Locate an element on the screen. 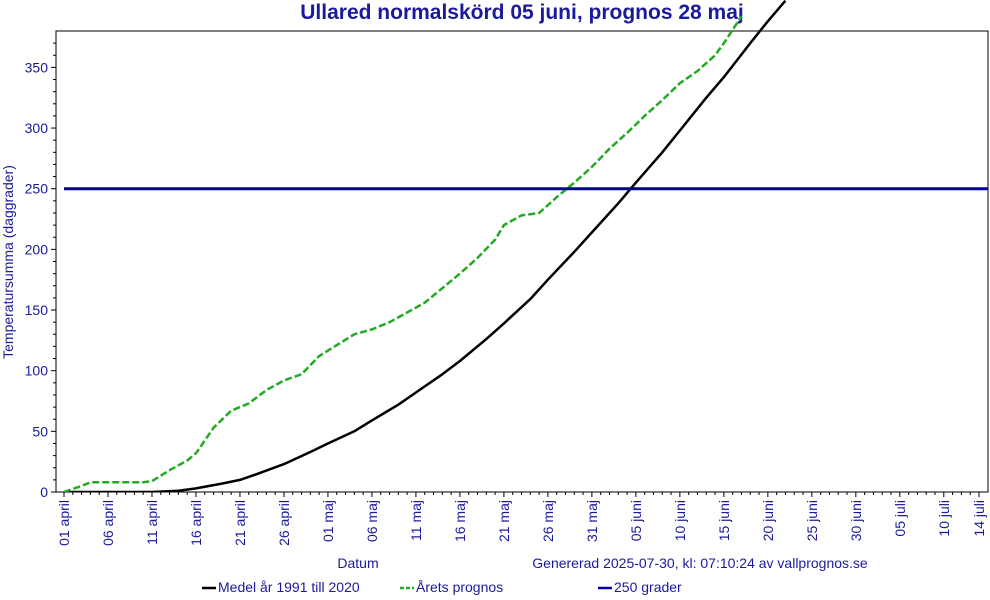  x-tick-label: 25 juni is located at coordinates (812, 520).